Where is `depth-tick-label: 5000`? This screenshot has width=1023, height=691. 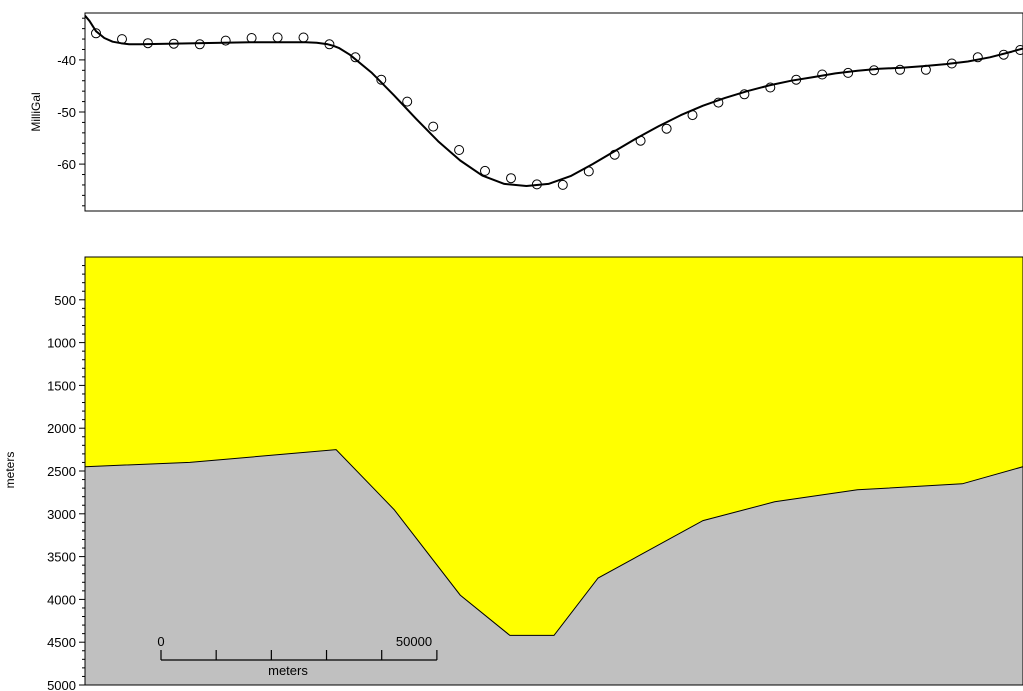
depth-tick-label: 5000 is located at coordinates (61, 684).